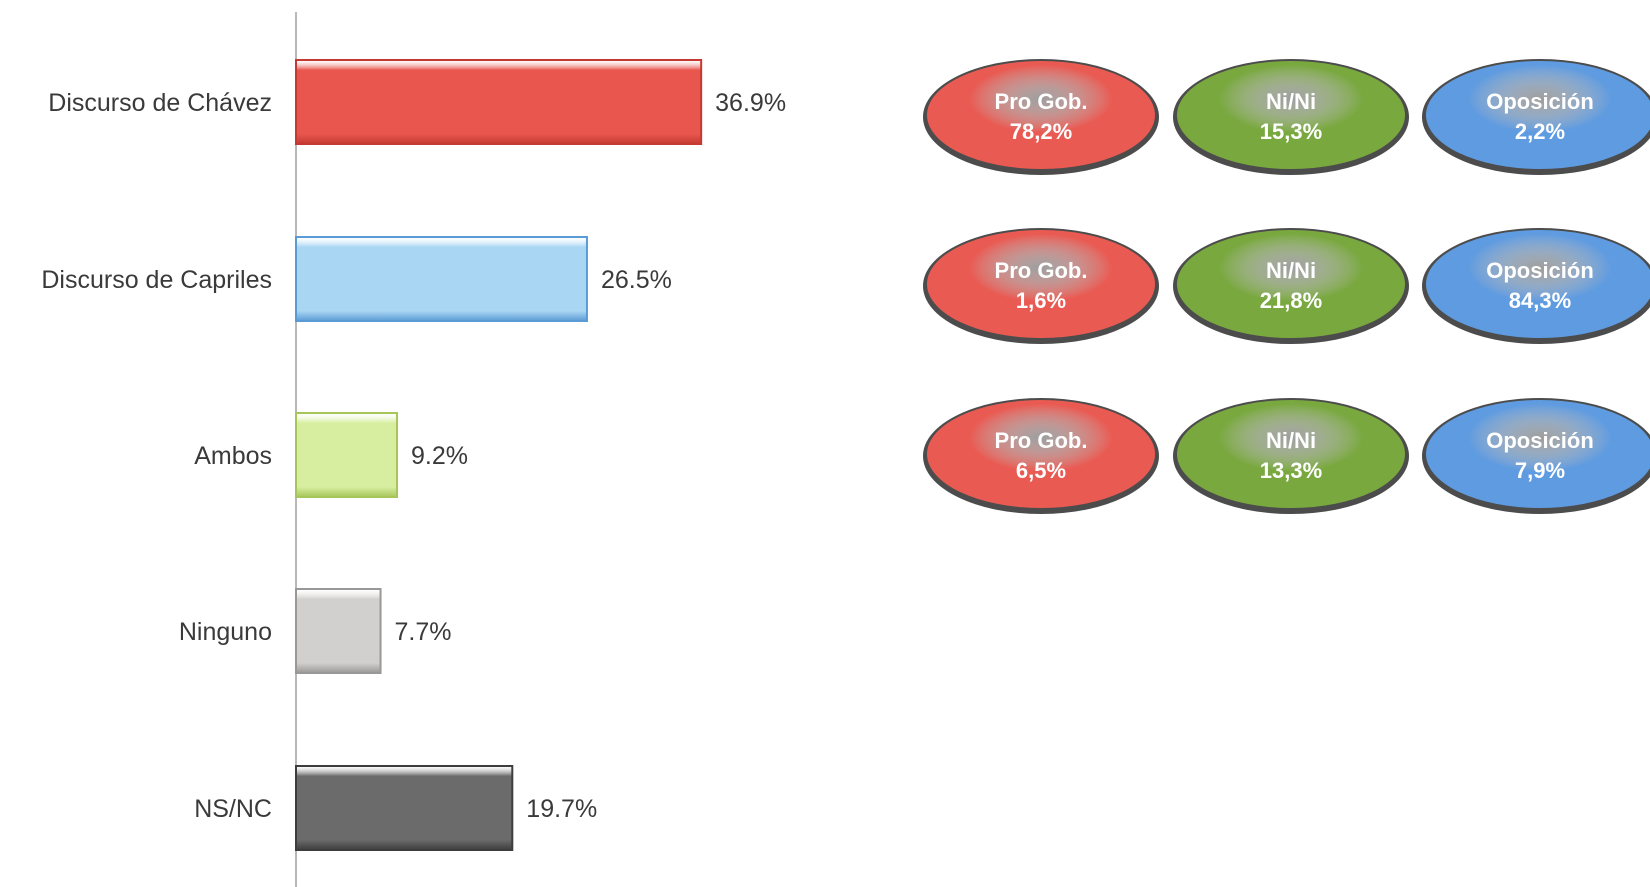 This screenshot has width=1650, height=887. I want to click on bar-discurso-de-capriles, so click(441, 279).